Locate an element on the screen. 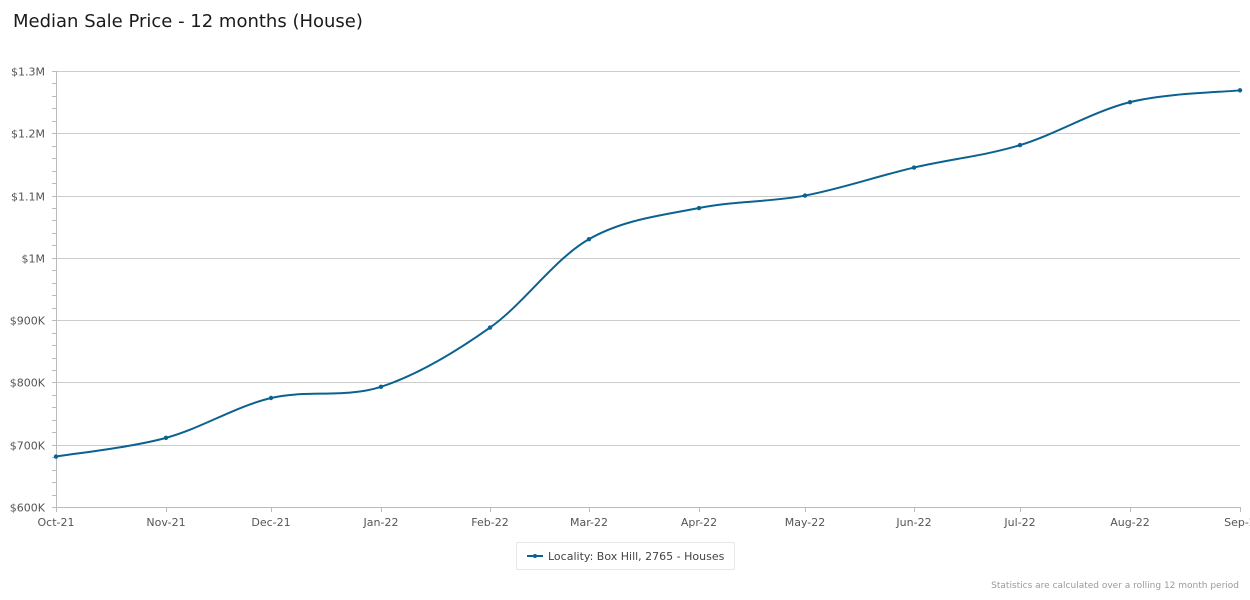 The width and height of the screenshot is (1250, 600). legend-label: Locality: Box Hill, 2765 - Houses is located at coordinates (636, 556).